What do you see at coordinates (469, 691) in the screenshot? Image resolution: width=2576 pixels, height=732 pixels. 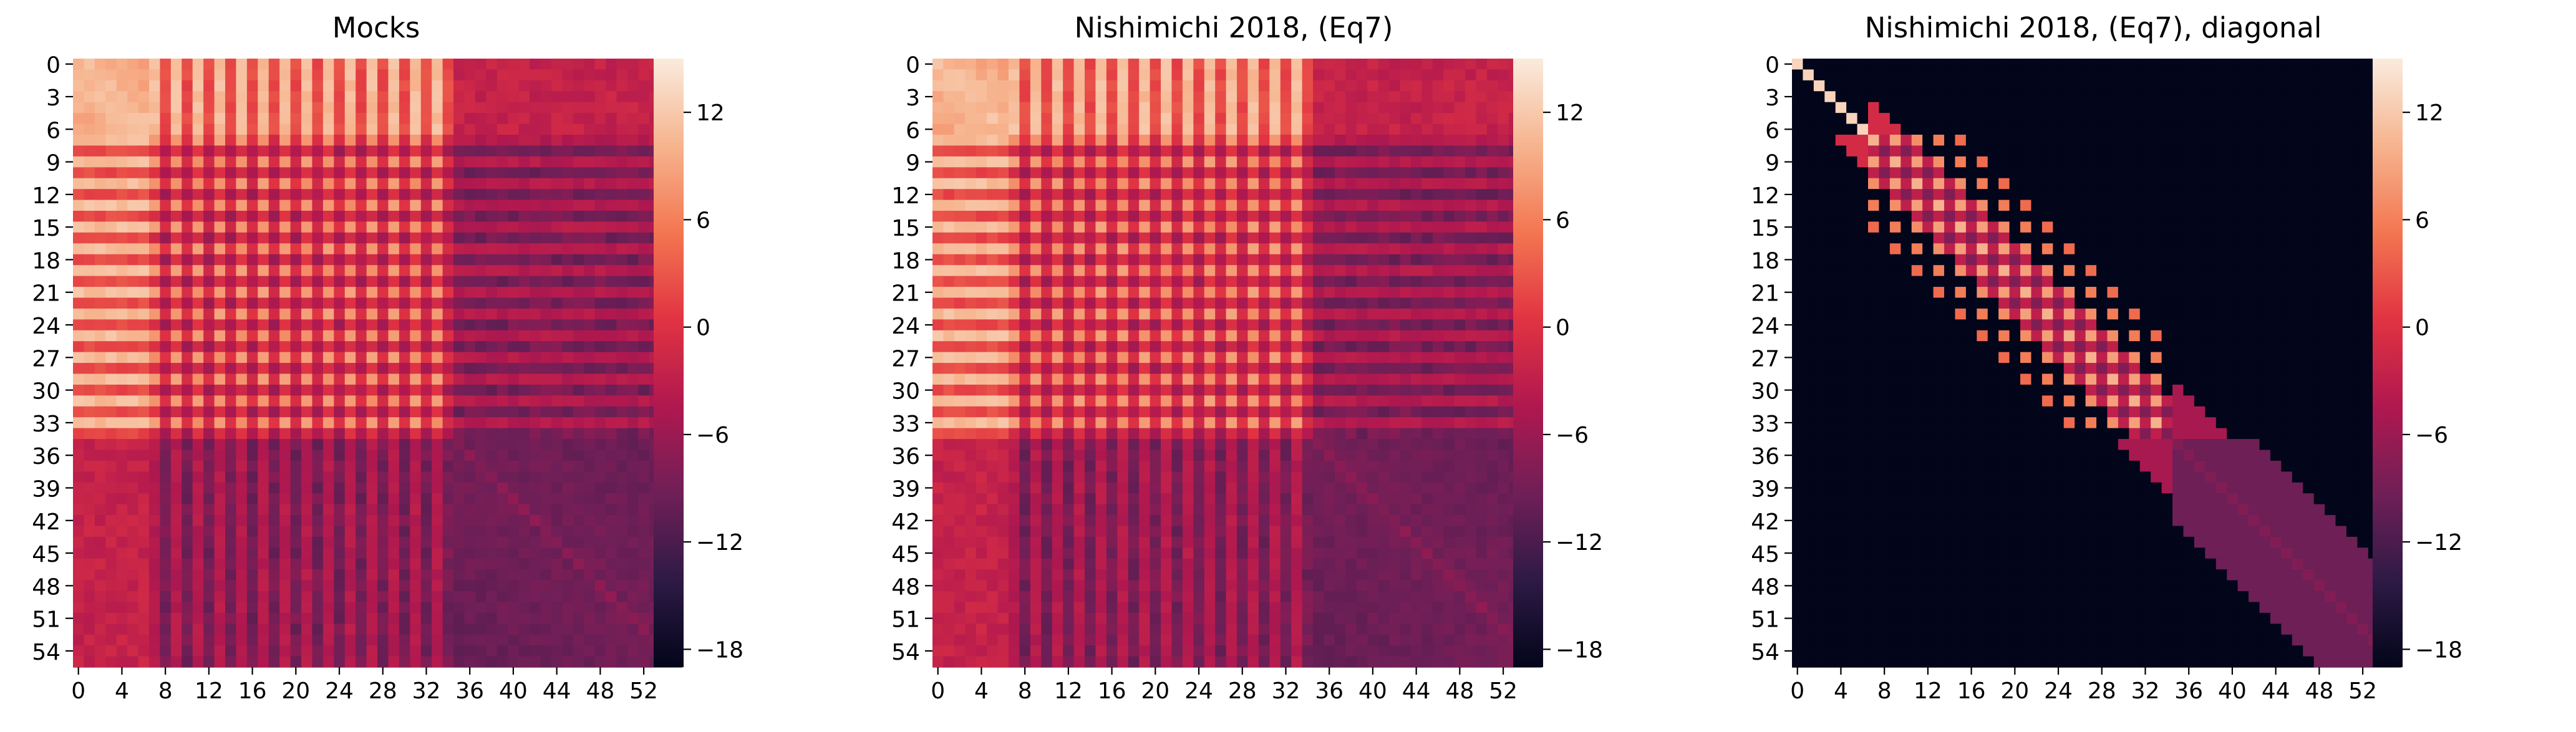 I see `x-tick-label: 36` at bounding box center [469, 691].